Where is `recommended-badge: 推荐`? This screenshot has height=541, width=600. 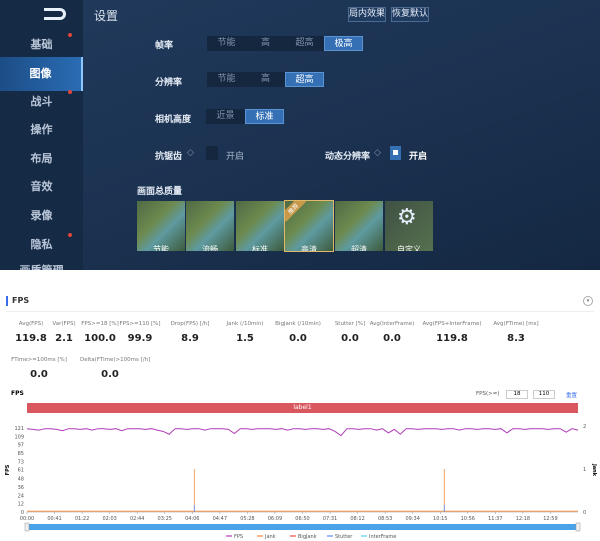
recommended-badge: 推荐 is located at coordinates (296, 211).